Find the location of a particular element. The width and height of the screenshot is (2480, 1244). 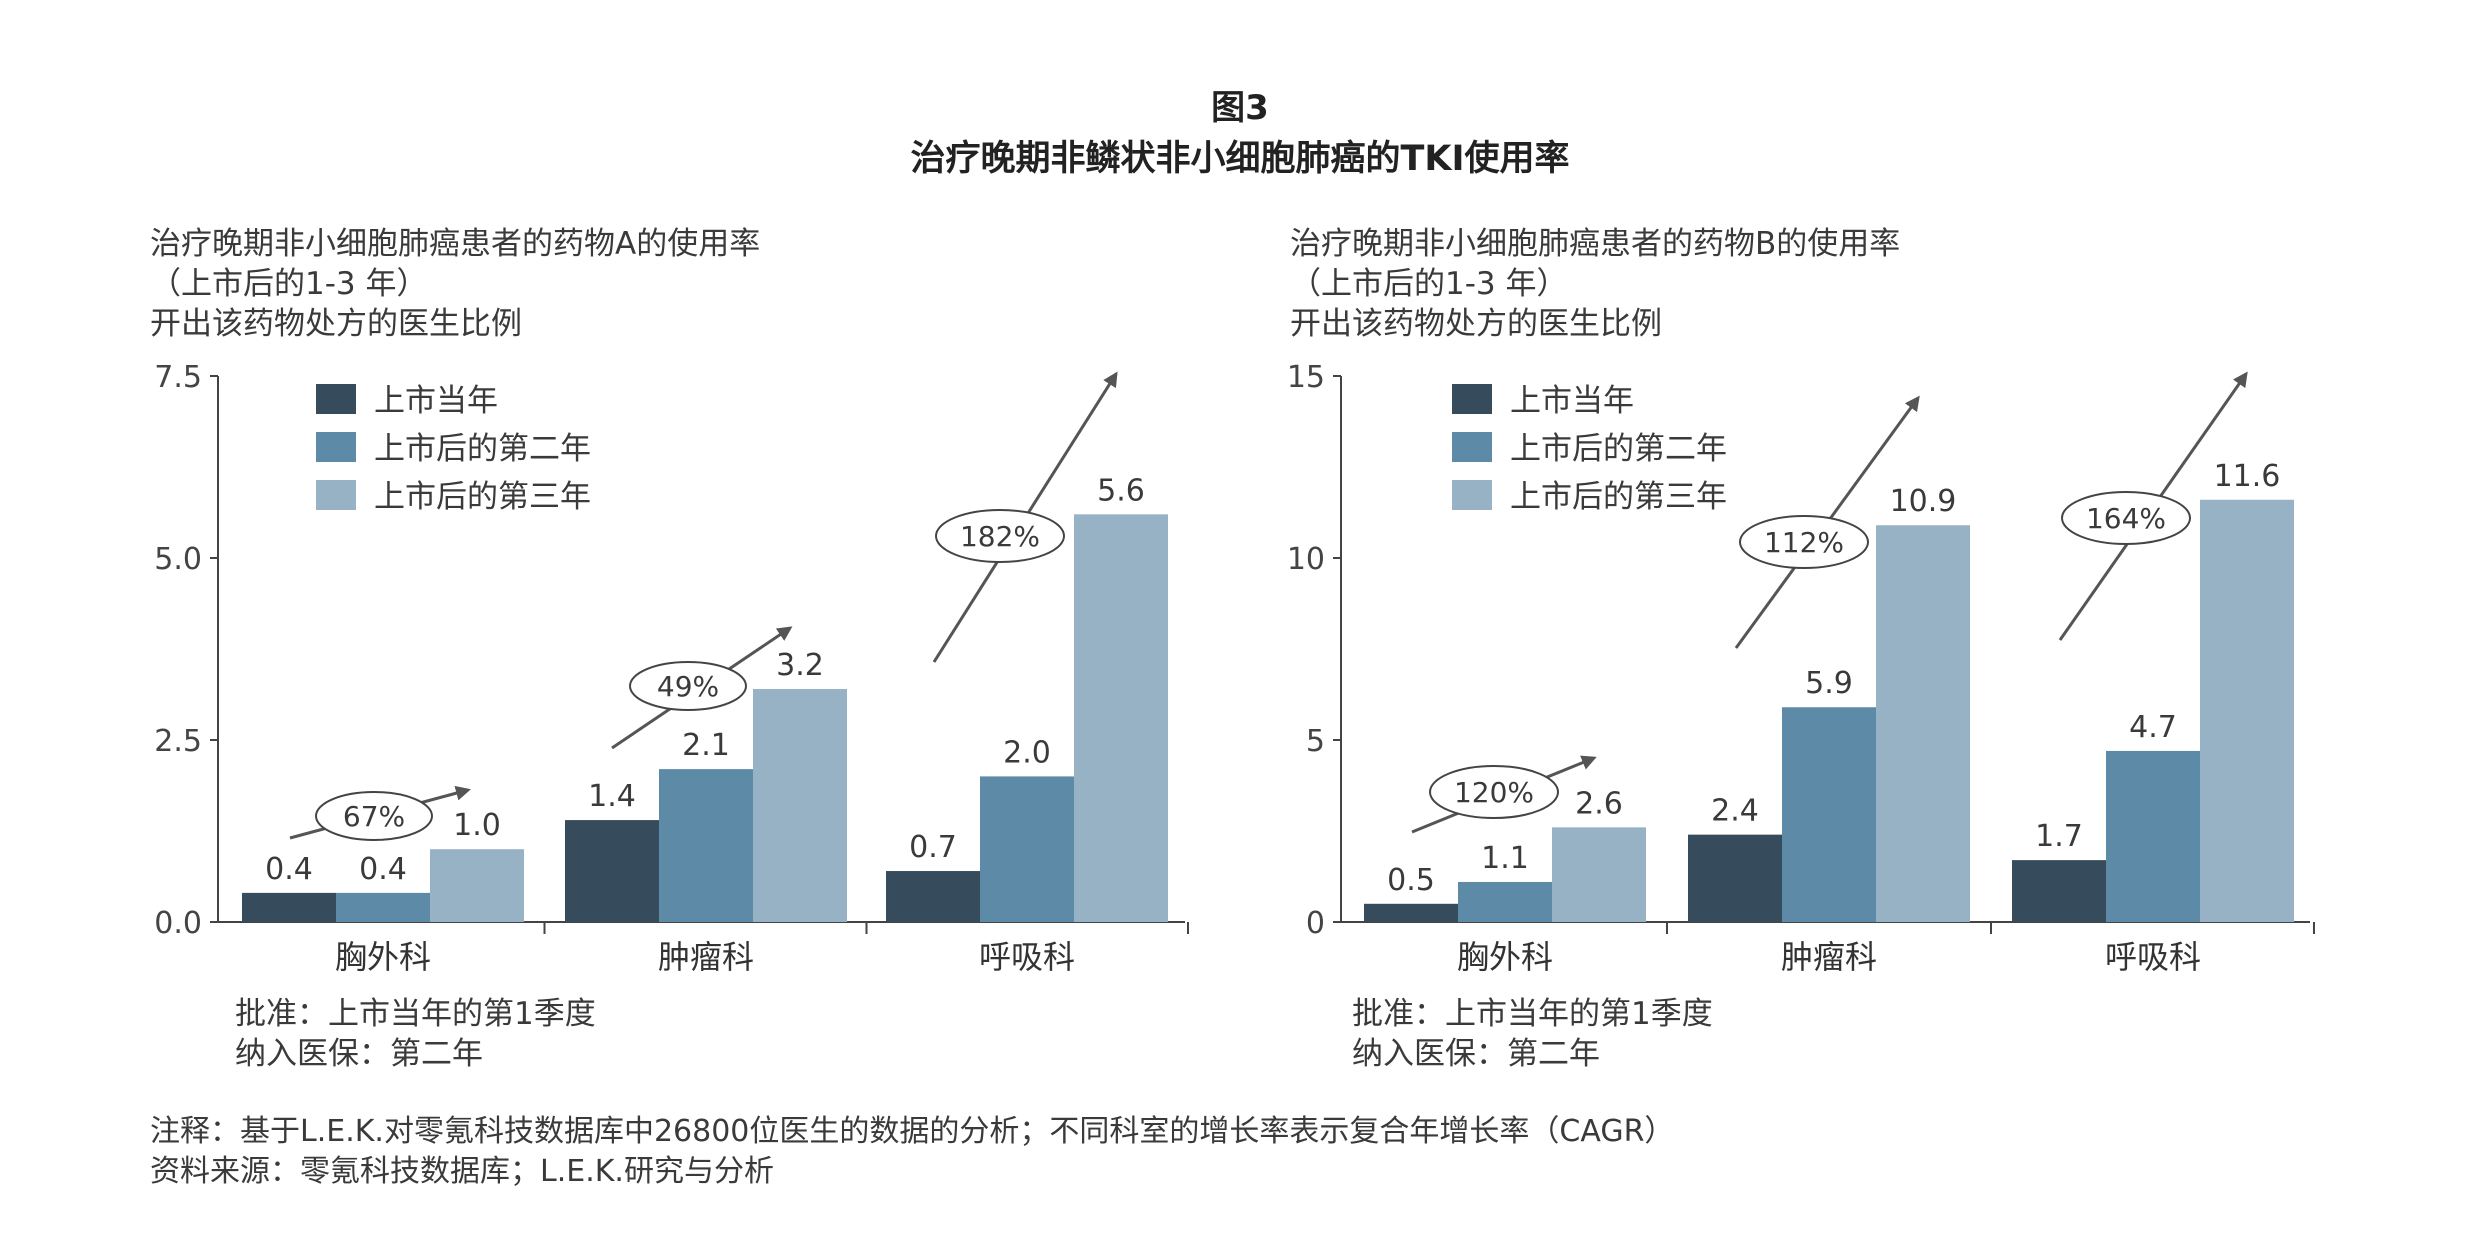

bar-value-label: 5.6 is located at coordinates (1121, 490).